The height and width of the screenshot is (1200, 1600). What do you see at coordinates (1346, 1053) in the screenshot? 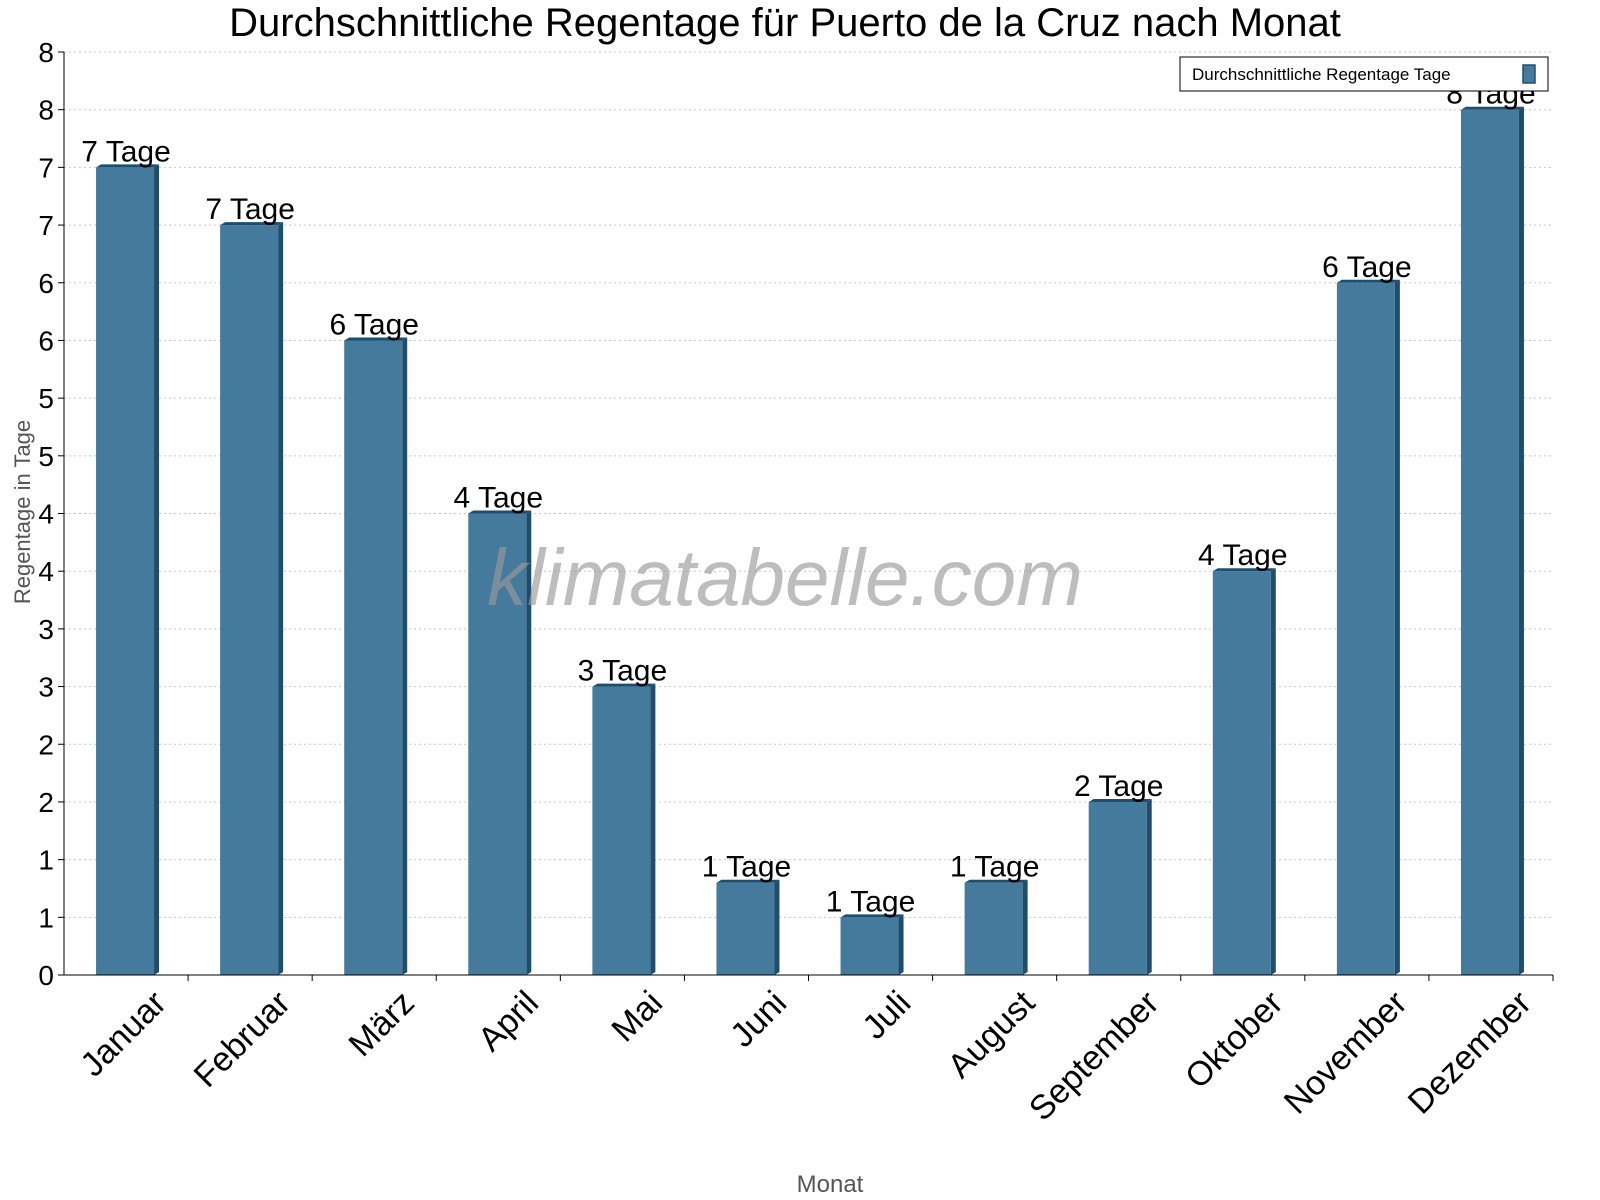
I see `x-tick-label: November` at bounding box center [1346, 1053].